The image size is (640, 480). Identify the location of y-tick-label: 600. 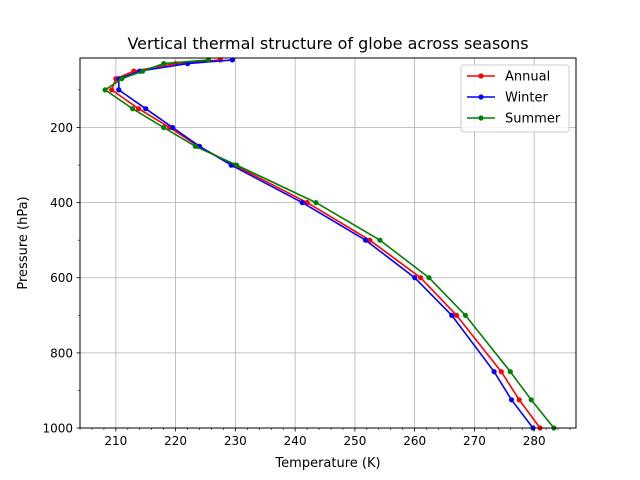
(61, 278).